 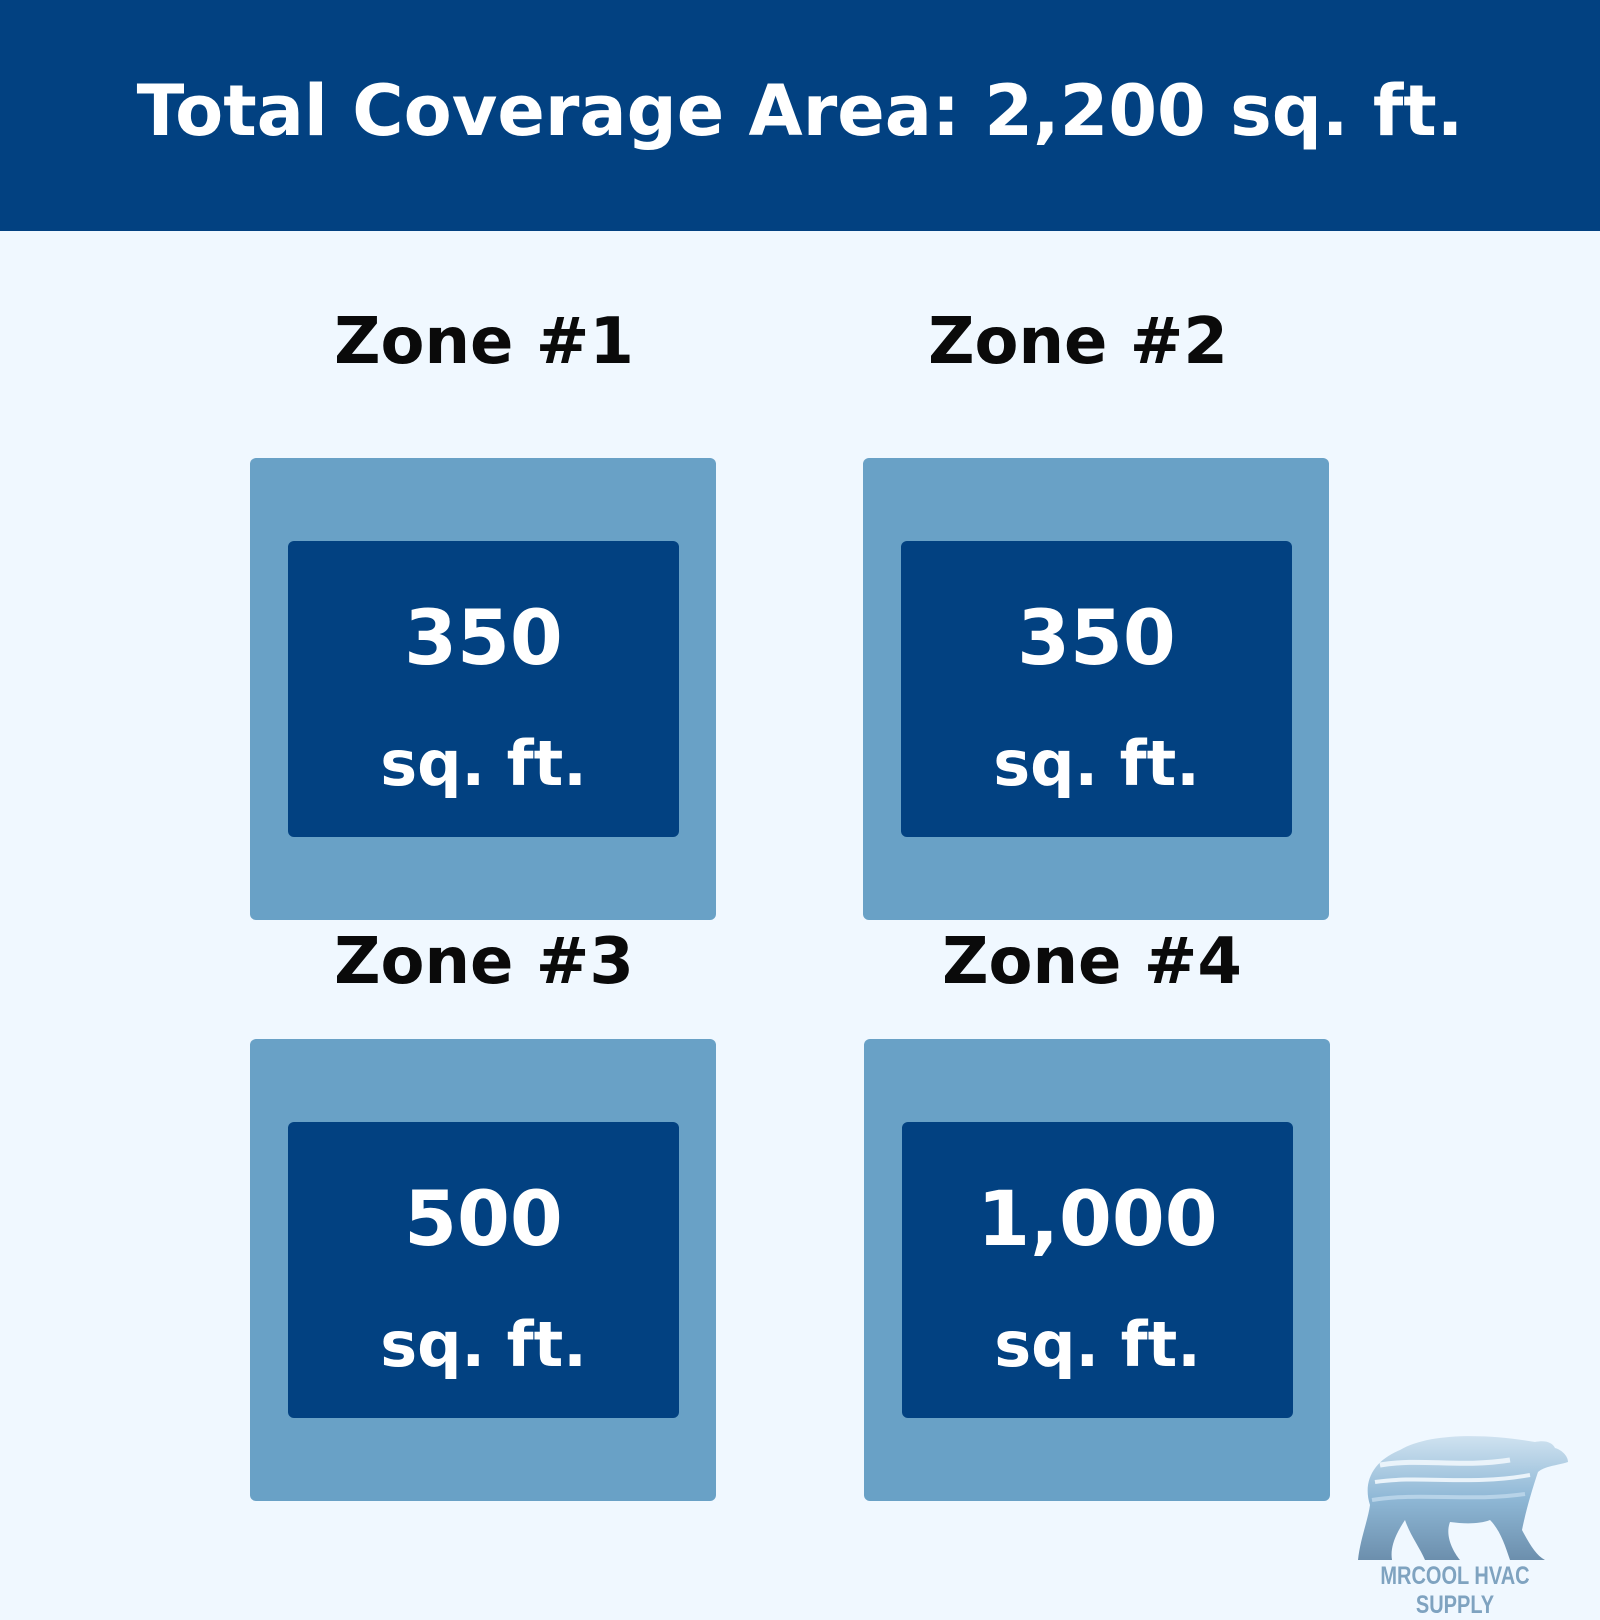 I want to click on zone-1-unit: sq. ft., so click(x=483, y=763).